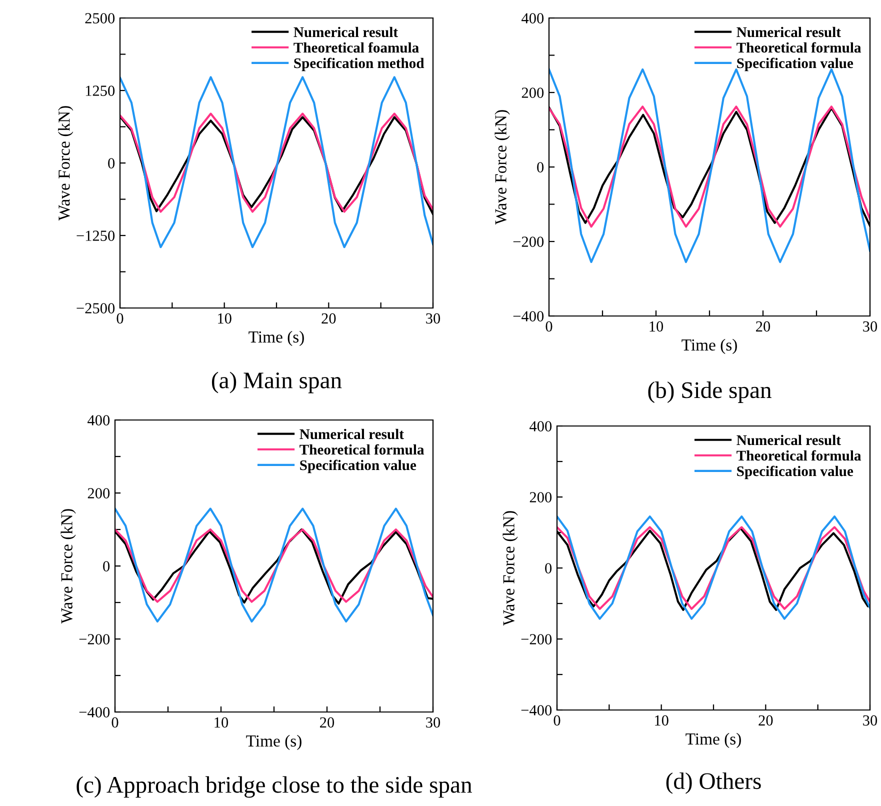  What do you see at coordinates (359, 65) in the screenshot?
I see `legend-label: Specification method` at bounding box center [359, 65].